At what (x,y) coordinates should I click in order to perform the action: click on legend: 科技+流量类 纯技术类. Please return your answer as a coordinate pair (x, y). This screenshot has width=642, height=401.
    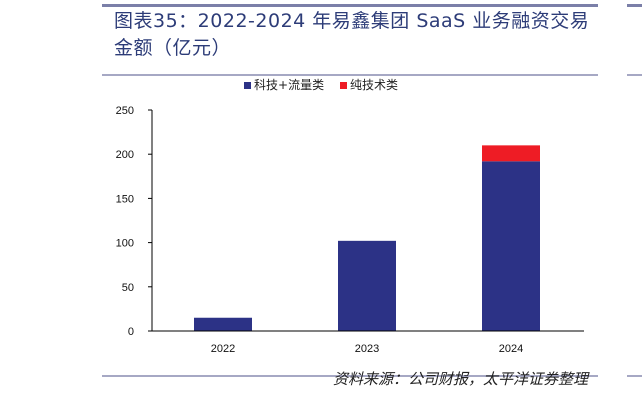
    Looking at the image, I should click on (321, 84).